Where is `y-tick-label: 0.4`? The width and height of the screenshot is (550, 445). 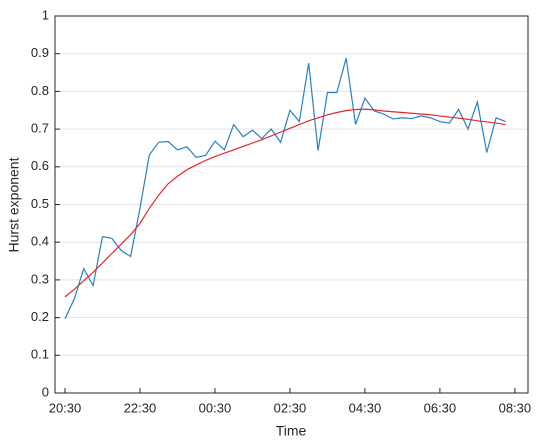 y-tick-label: 0.4 is located at coordinates (40, 241).